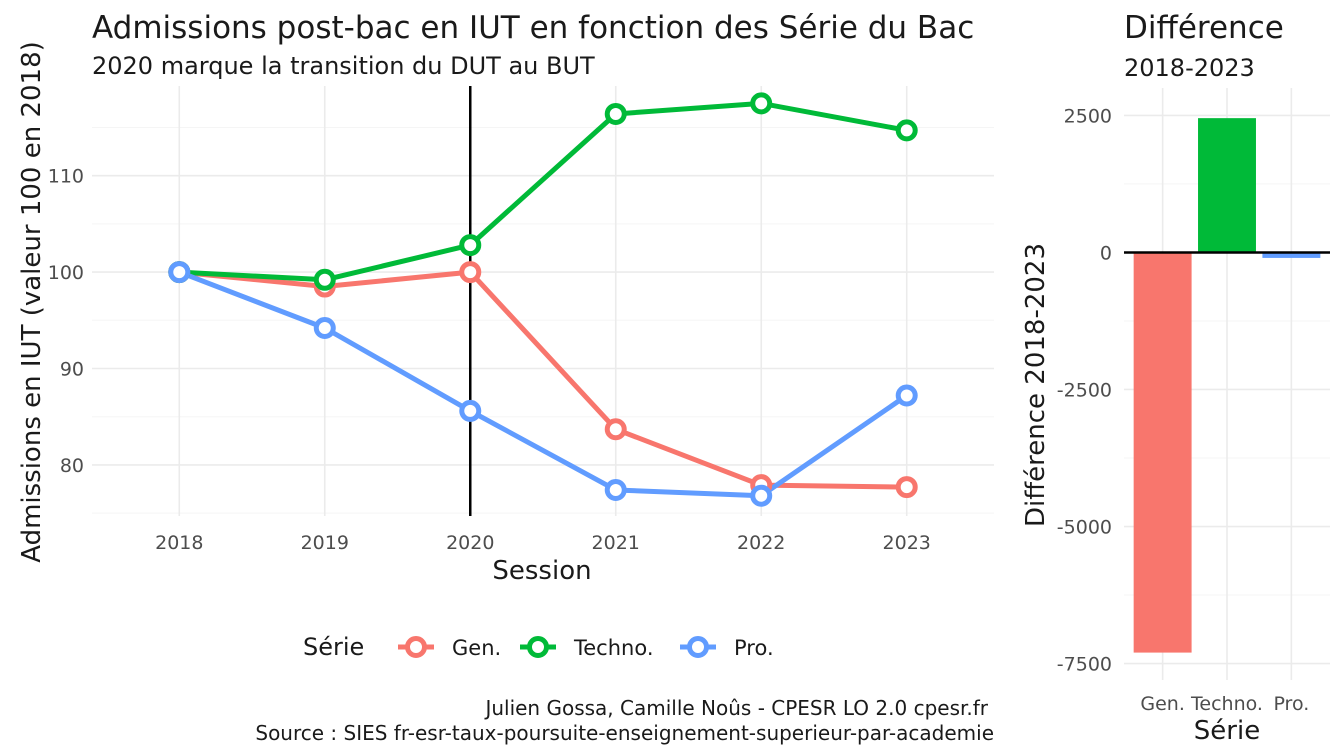 The image size is (1344, 756). I want to click on legend-title: Série, so click(333, 647).